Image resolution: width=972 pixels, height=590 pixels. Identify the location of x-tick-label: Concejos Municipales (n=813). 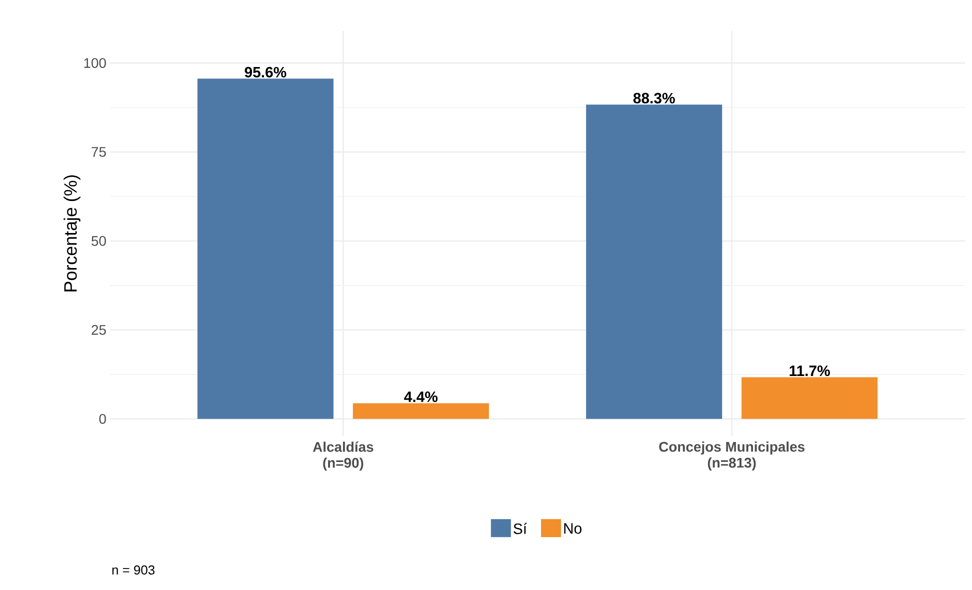
(731, 456).